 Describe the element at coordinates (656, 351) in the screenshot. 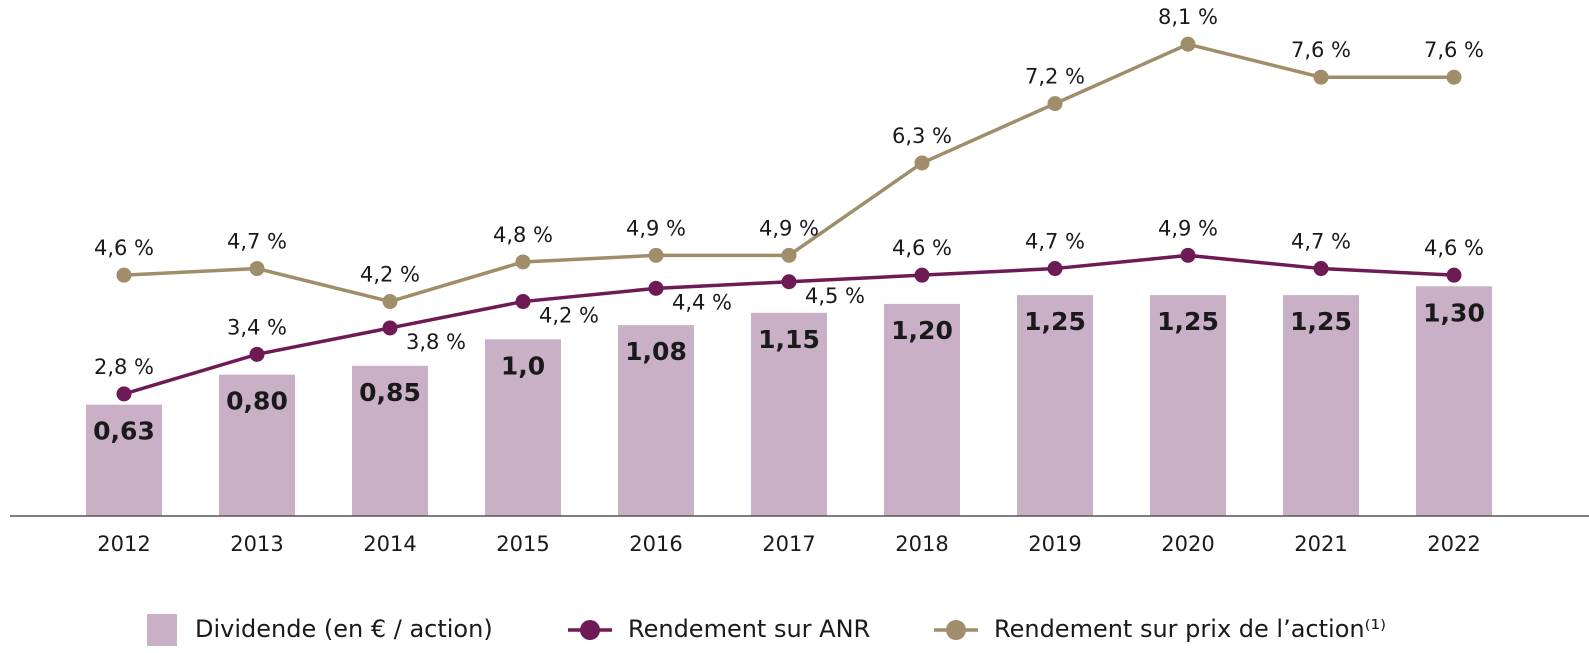

I see `bar-label: 1,08` at that location.